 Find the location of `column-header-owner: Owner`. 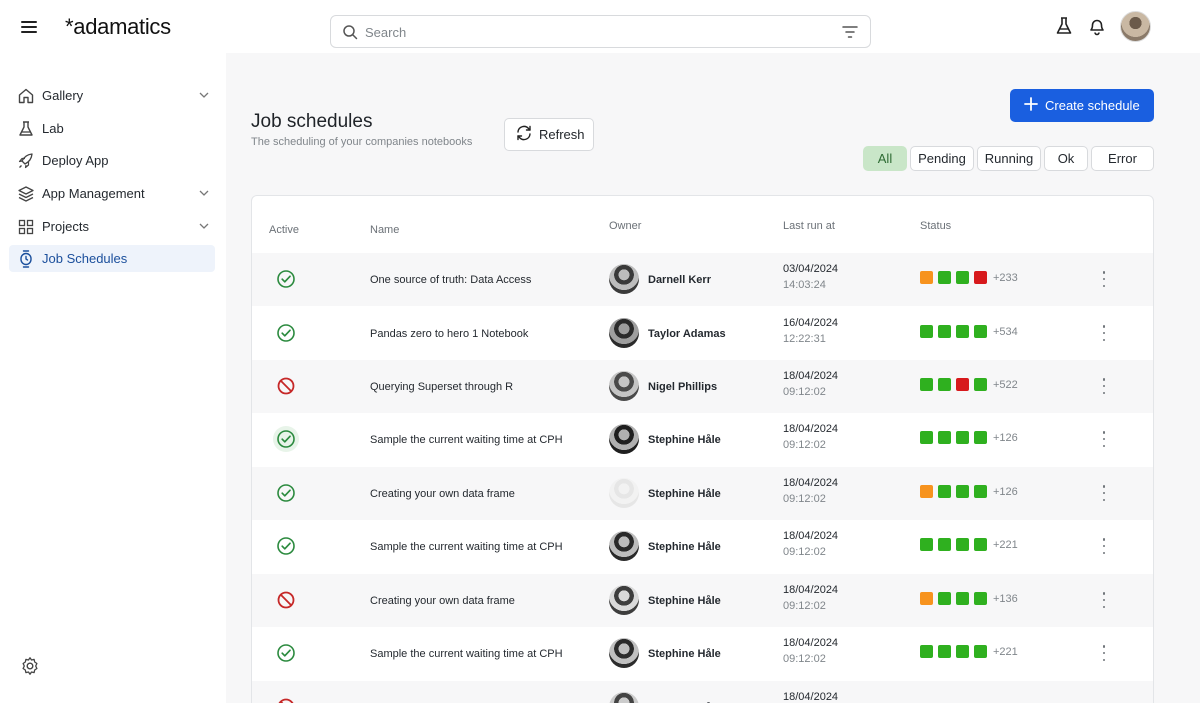

column-header-owner: Owner is located at coordinates (625, 226).